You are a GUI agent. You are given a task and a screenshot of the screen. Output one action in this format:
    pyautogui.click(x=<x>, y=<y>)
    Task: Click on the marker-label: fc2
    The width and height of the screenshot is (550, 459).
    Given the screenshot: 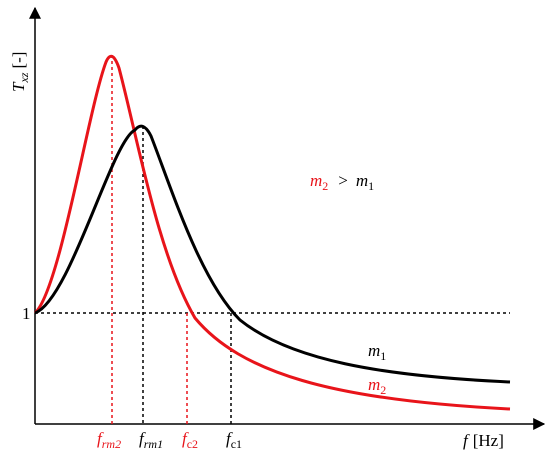 What is the action you would take?
    pyautogui.click(x=190, y=440)
    